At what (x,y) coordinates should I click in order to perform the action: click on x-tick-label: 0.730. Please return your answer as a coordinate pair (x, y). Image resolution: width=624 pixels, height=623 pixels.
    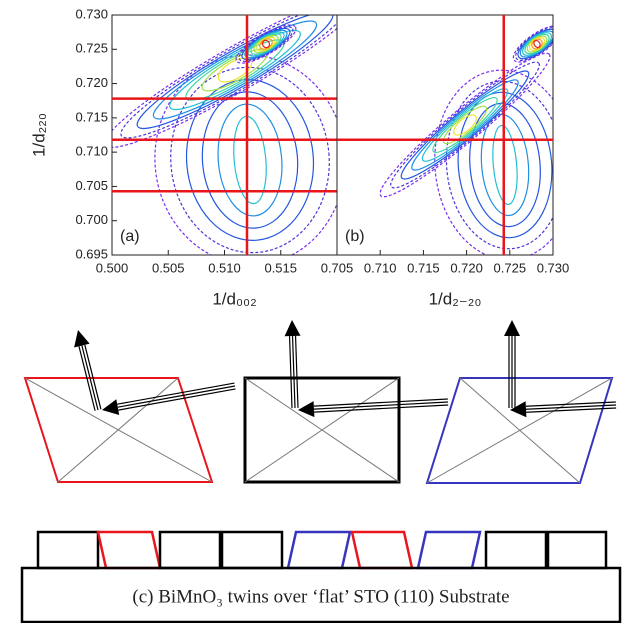
    Looking at the image, I should click on (553, 267).